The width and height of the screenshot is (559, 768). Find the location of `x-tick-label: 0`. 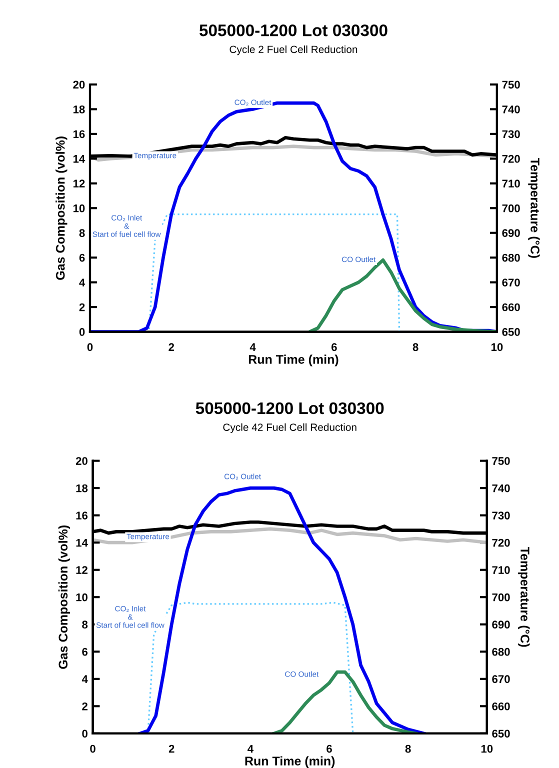

x-tick-label: 0 is located at coordinates (93, 748).